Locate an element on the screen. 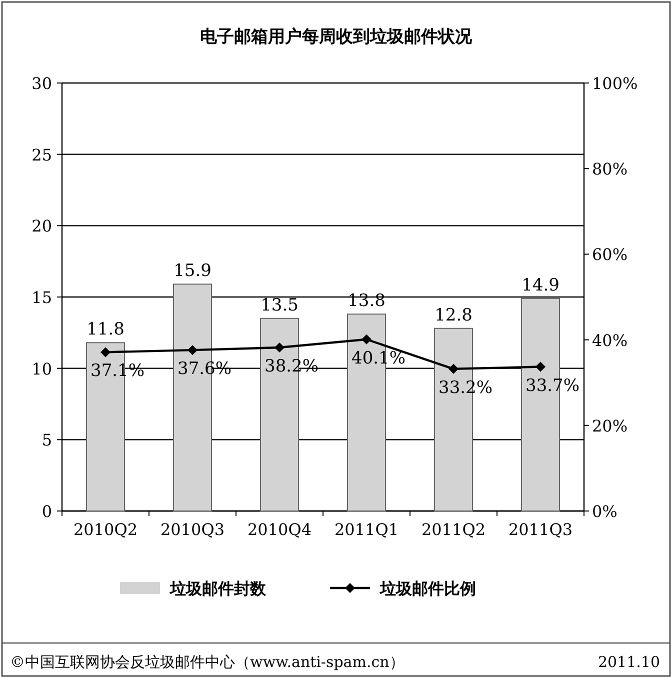 This screenshot has height=678, width=672. x-tick-label: 2011Q1 is located at coordinates (366, 529).